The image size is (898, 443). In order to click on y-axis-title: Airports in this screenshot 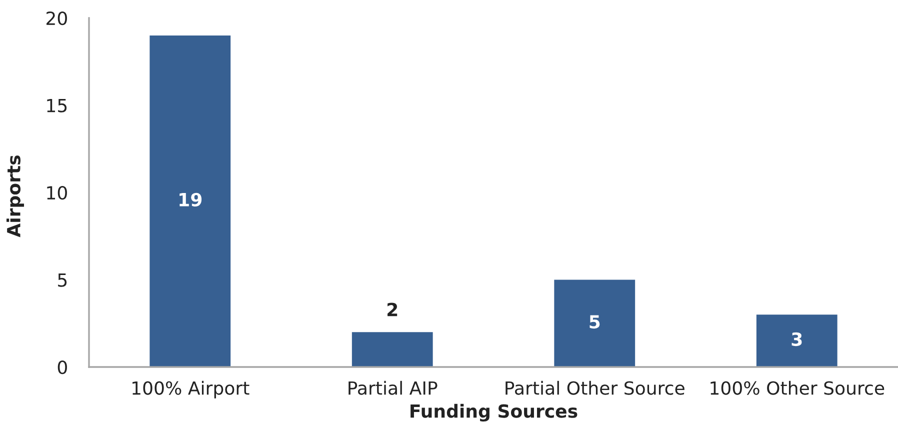, I will do `click(15, 197)`.